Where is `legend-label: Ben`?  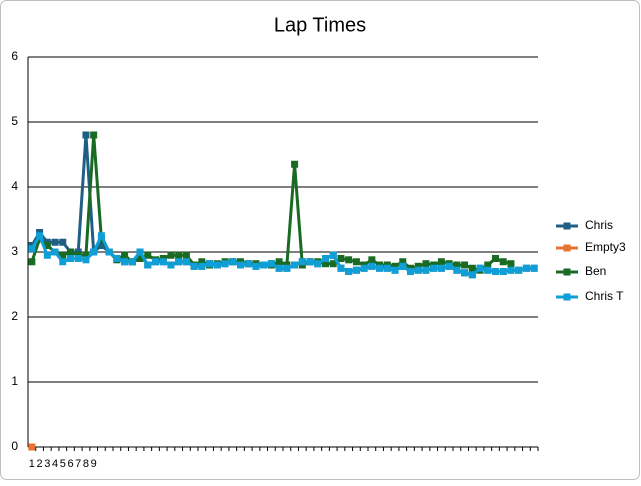
legend-label: Ben is located at coordinates (595, 271).